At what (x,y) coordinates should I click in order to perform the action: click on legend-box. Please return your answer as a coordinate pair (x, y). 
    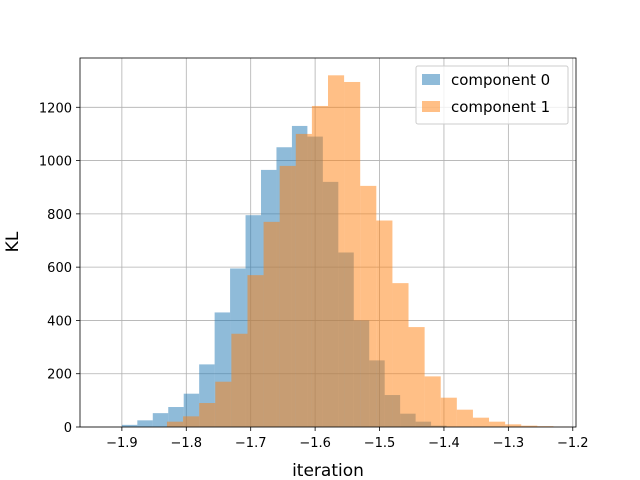
    Looking at the image, I should click on (492, 95).